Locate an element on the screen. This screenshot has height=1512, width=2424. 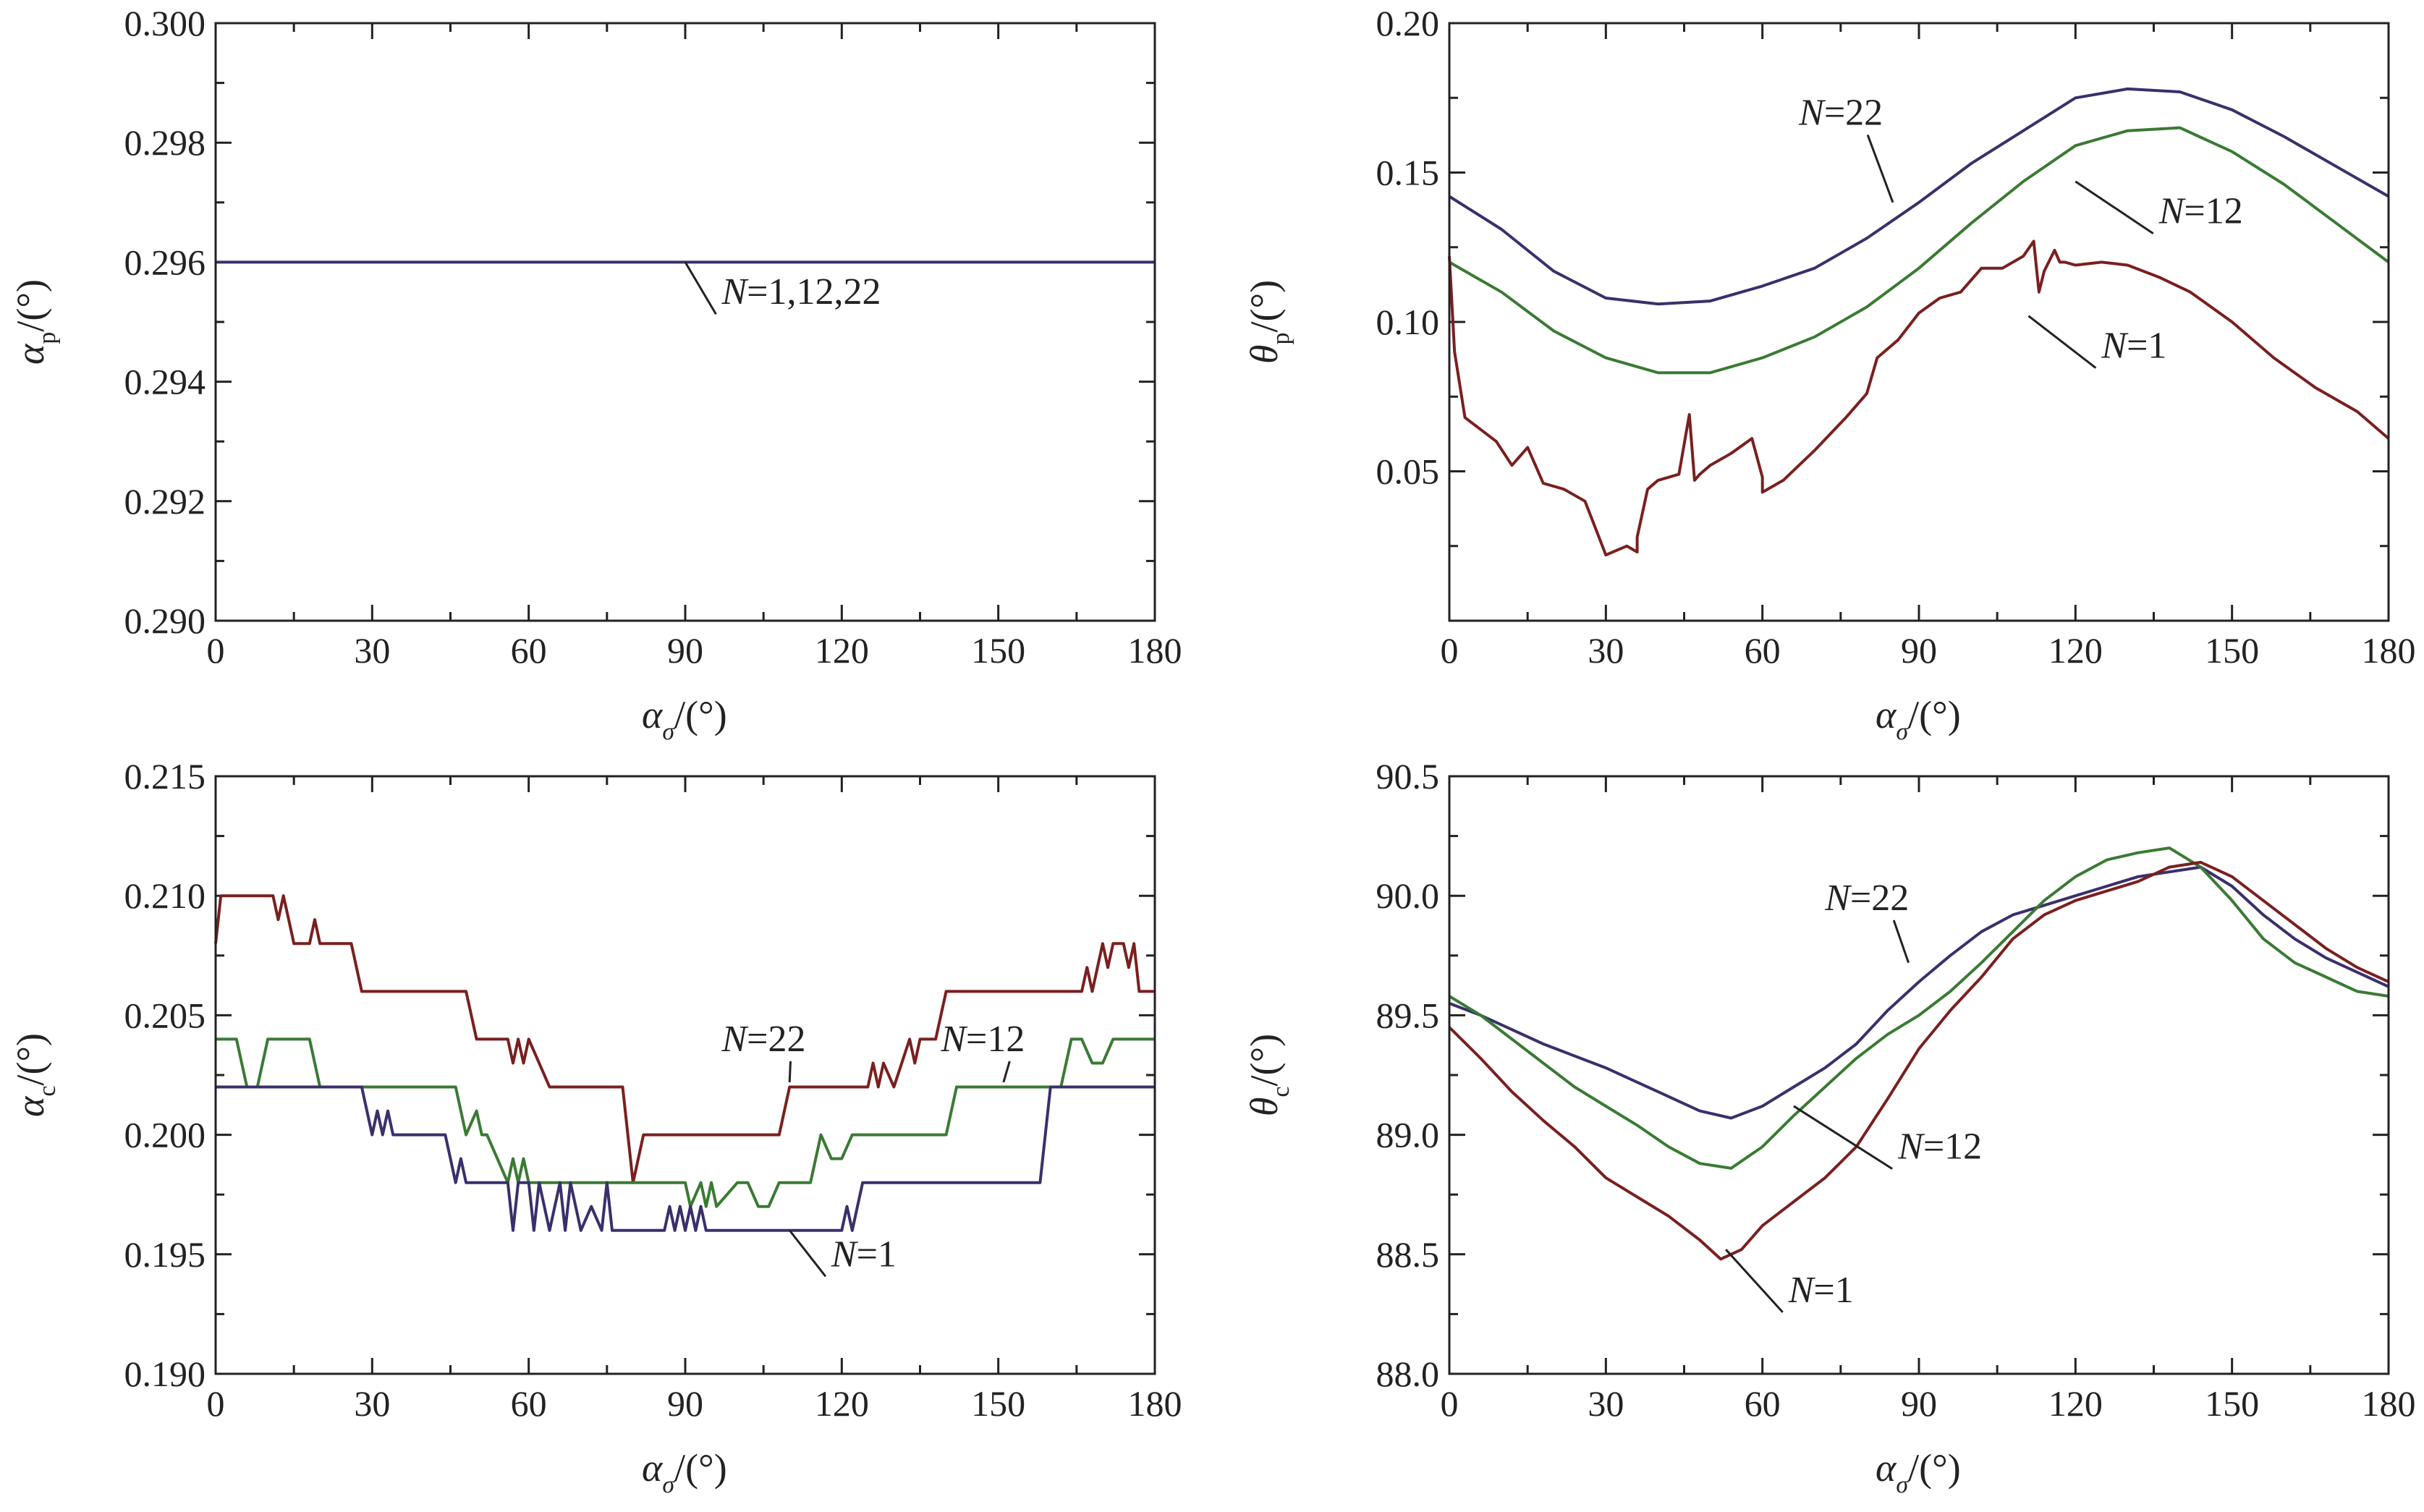
y-tick-label: 88.5 is located at coordinates (1408, 1254).